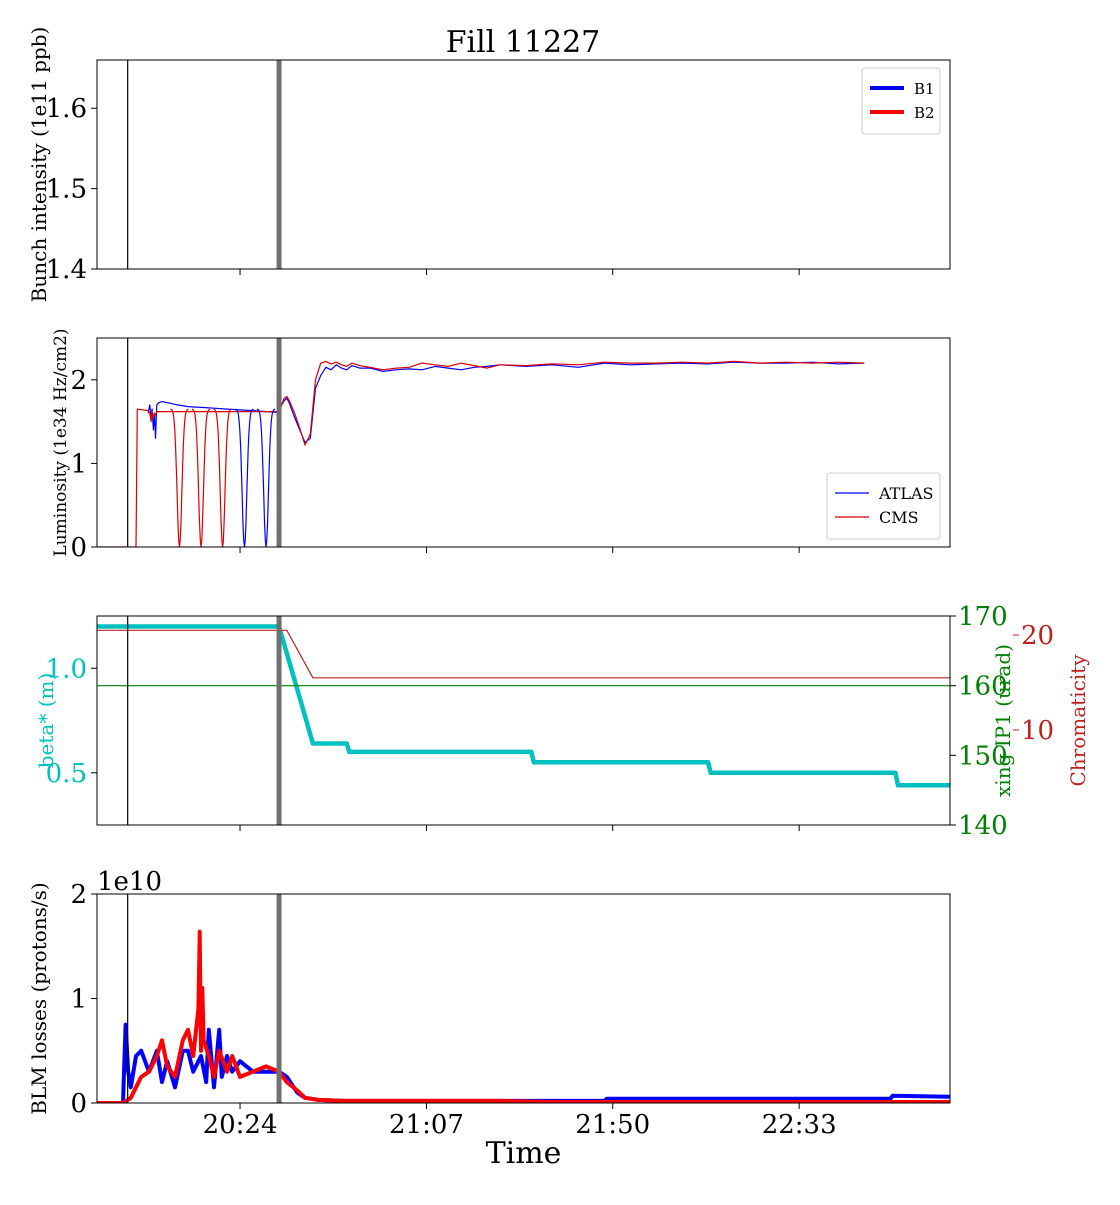 This screenshot has height=1205, width=1120. I want to click on legend: ATLAS CMS, so click(883, 506).